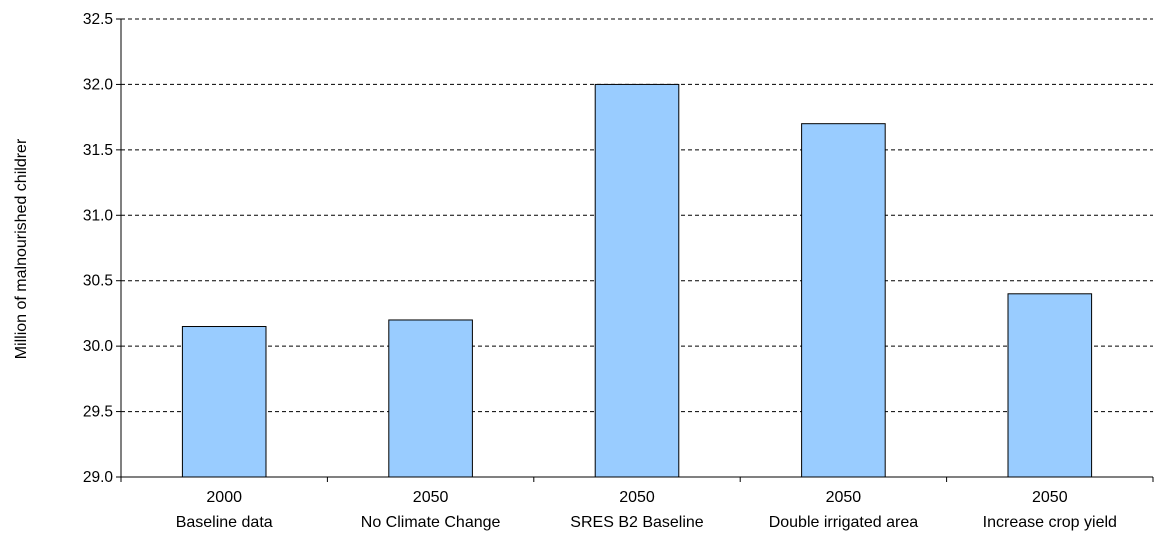 This screenshot has width=1159, height=554. Describe the element at coordinates (98, 84) in the screenshot. I see `y-tick-label: 32.0` at that location.